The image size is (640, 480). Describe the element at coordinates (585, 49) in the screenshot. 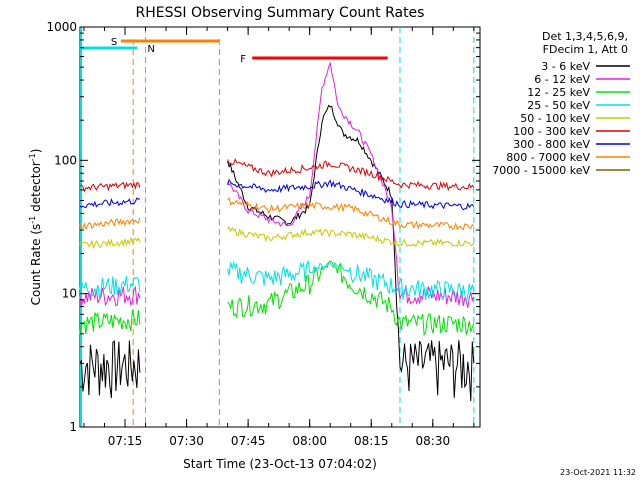

I see `legend-header-2: FDecim 1, Att 0` at that location.